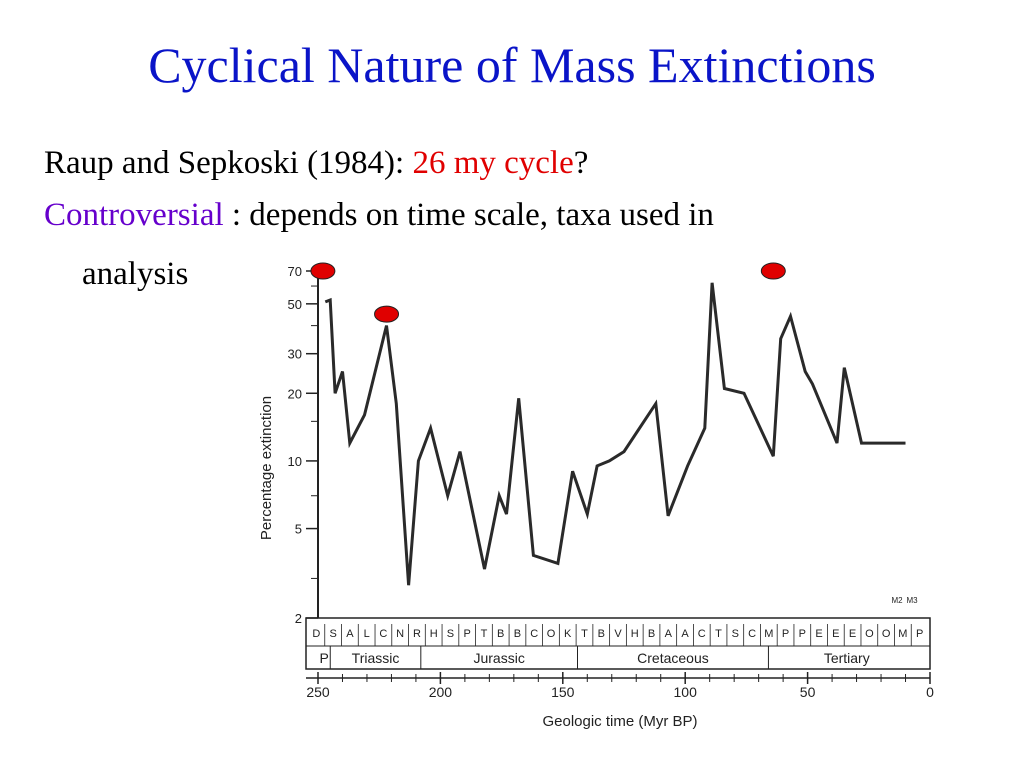 This screenshot has height=768, width=1024. Describe the element at coordinates (441, 692) in the screenshot. I see `x-tick-label: 200` at that location.